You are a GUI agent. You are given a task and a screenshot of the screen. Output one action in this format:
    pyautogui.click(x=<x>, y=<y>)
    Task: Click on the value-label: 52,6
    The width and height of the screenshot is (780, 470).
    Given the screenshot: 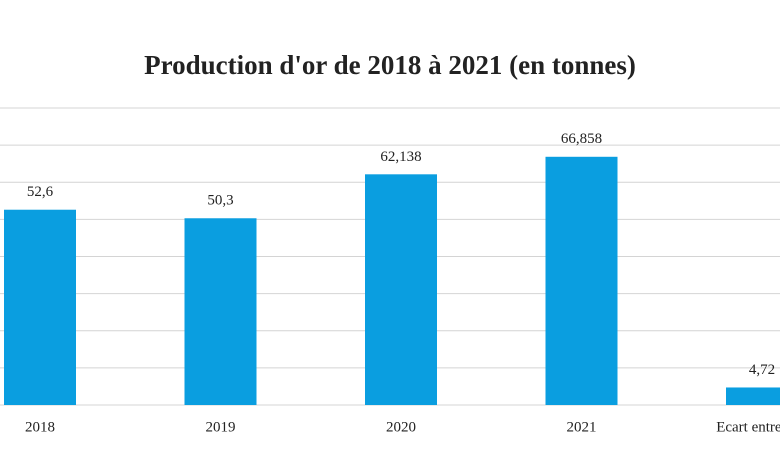 What is the action you would take?
    pyautogui.click(x=40, y=192)
    